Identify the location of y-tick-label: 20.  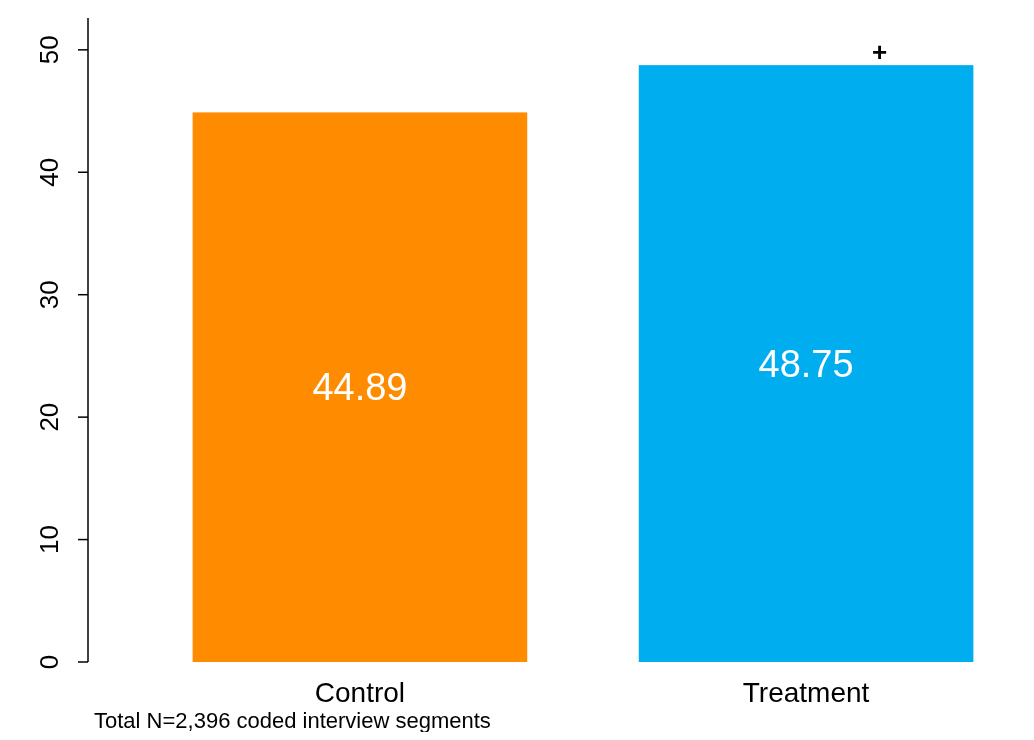
(49, 417).